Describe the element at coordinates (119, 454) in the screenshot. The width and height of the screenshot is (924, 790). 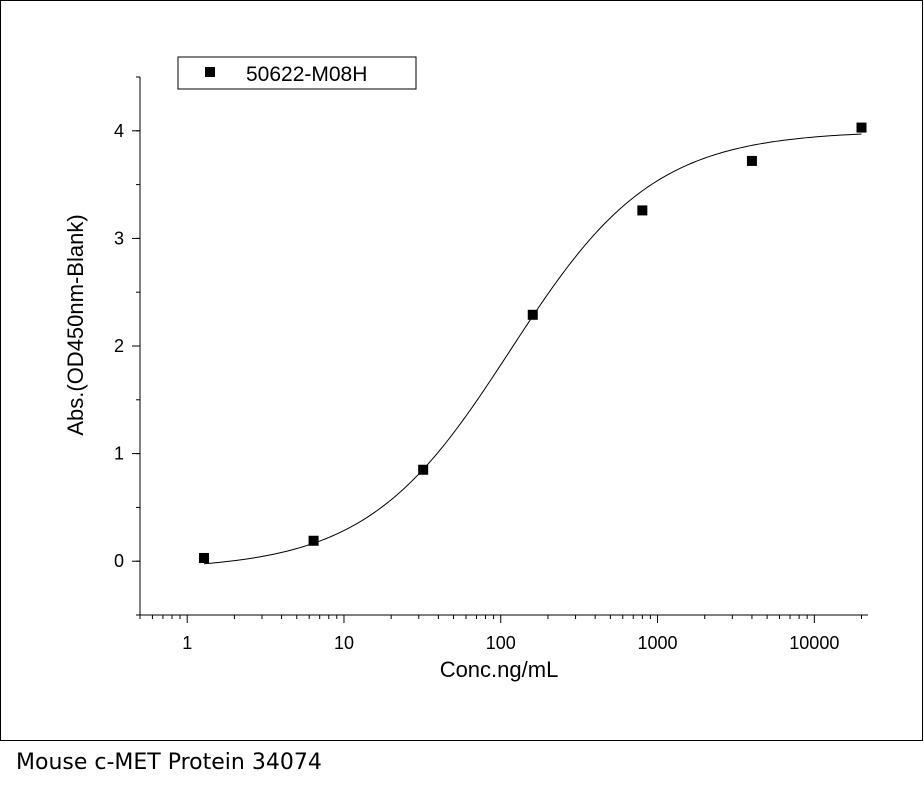
I see `y-tick-label: 1` at that location.